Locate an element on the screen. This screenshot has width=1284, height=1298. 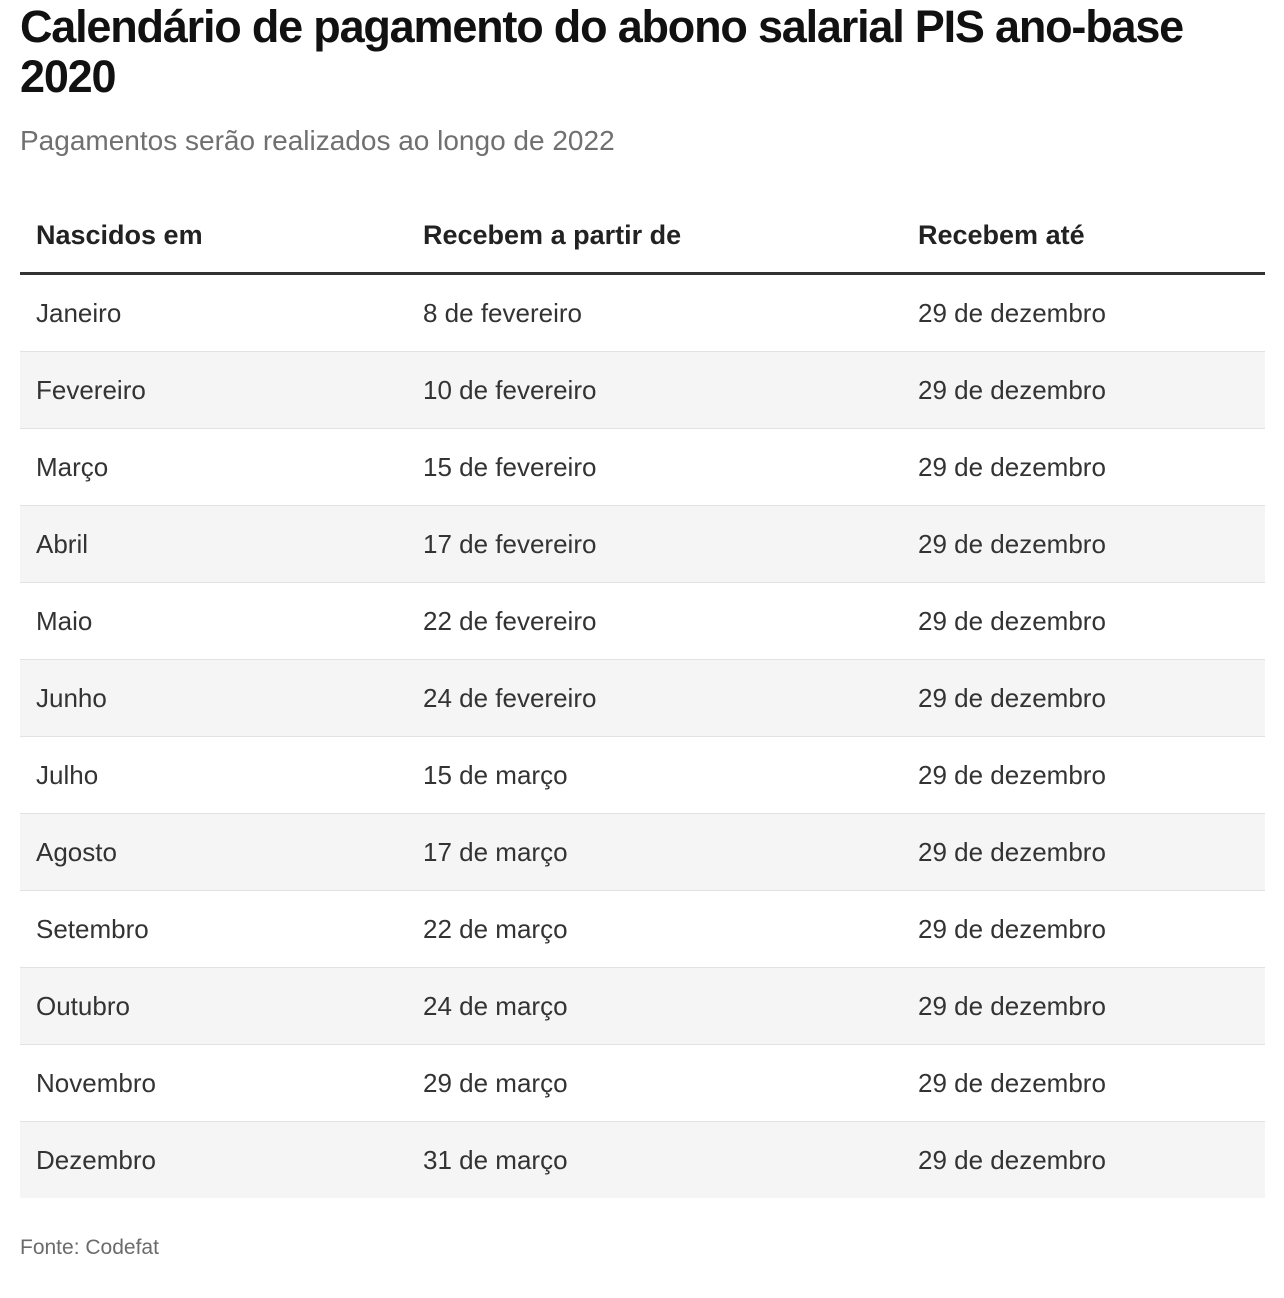
birth-month-cell: Setembro is located at coordinates (213, 929).